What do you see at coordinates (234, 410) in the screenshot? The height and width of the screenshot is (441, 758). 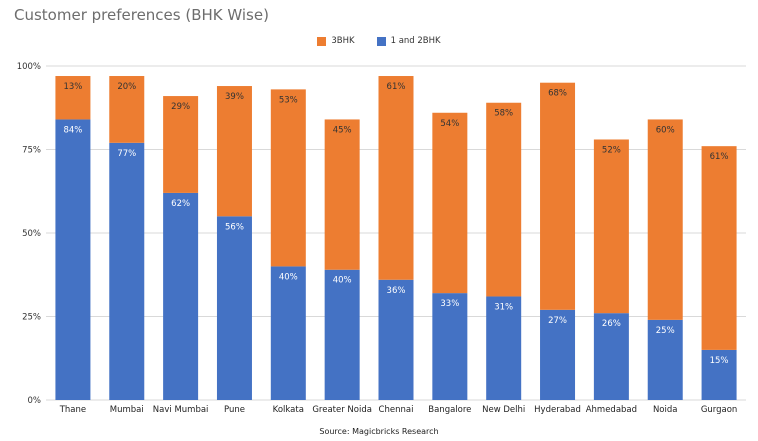 I see `x-category-label: Pune` at bounding box center [234, 410].